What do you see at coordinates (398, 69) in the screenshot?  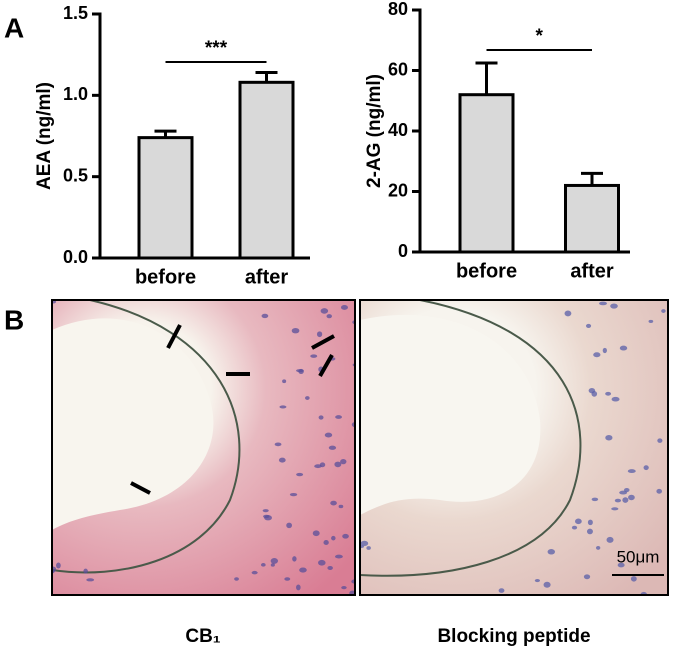 I see `y-tick-label: 60` at bounding box center [398, 69].